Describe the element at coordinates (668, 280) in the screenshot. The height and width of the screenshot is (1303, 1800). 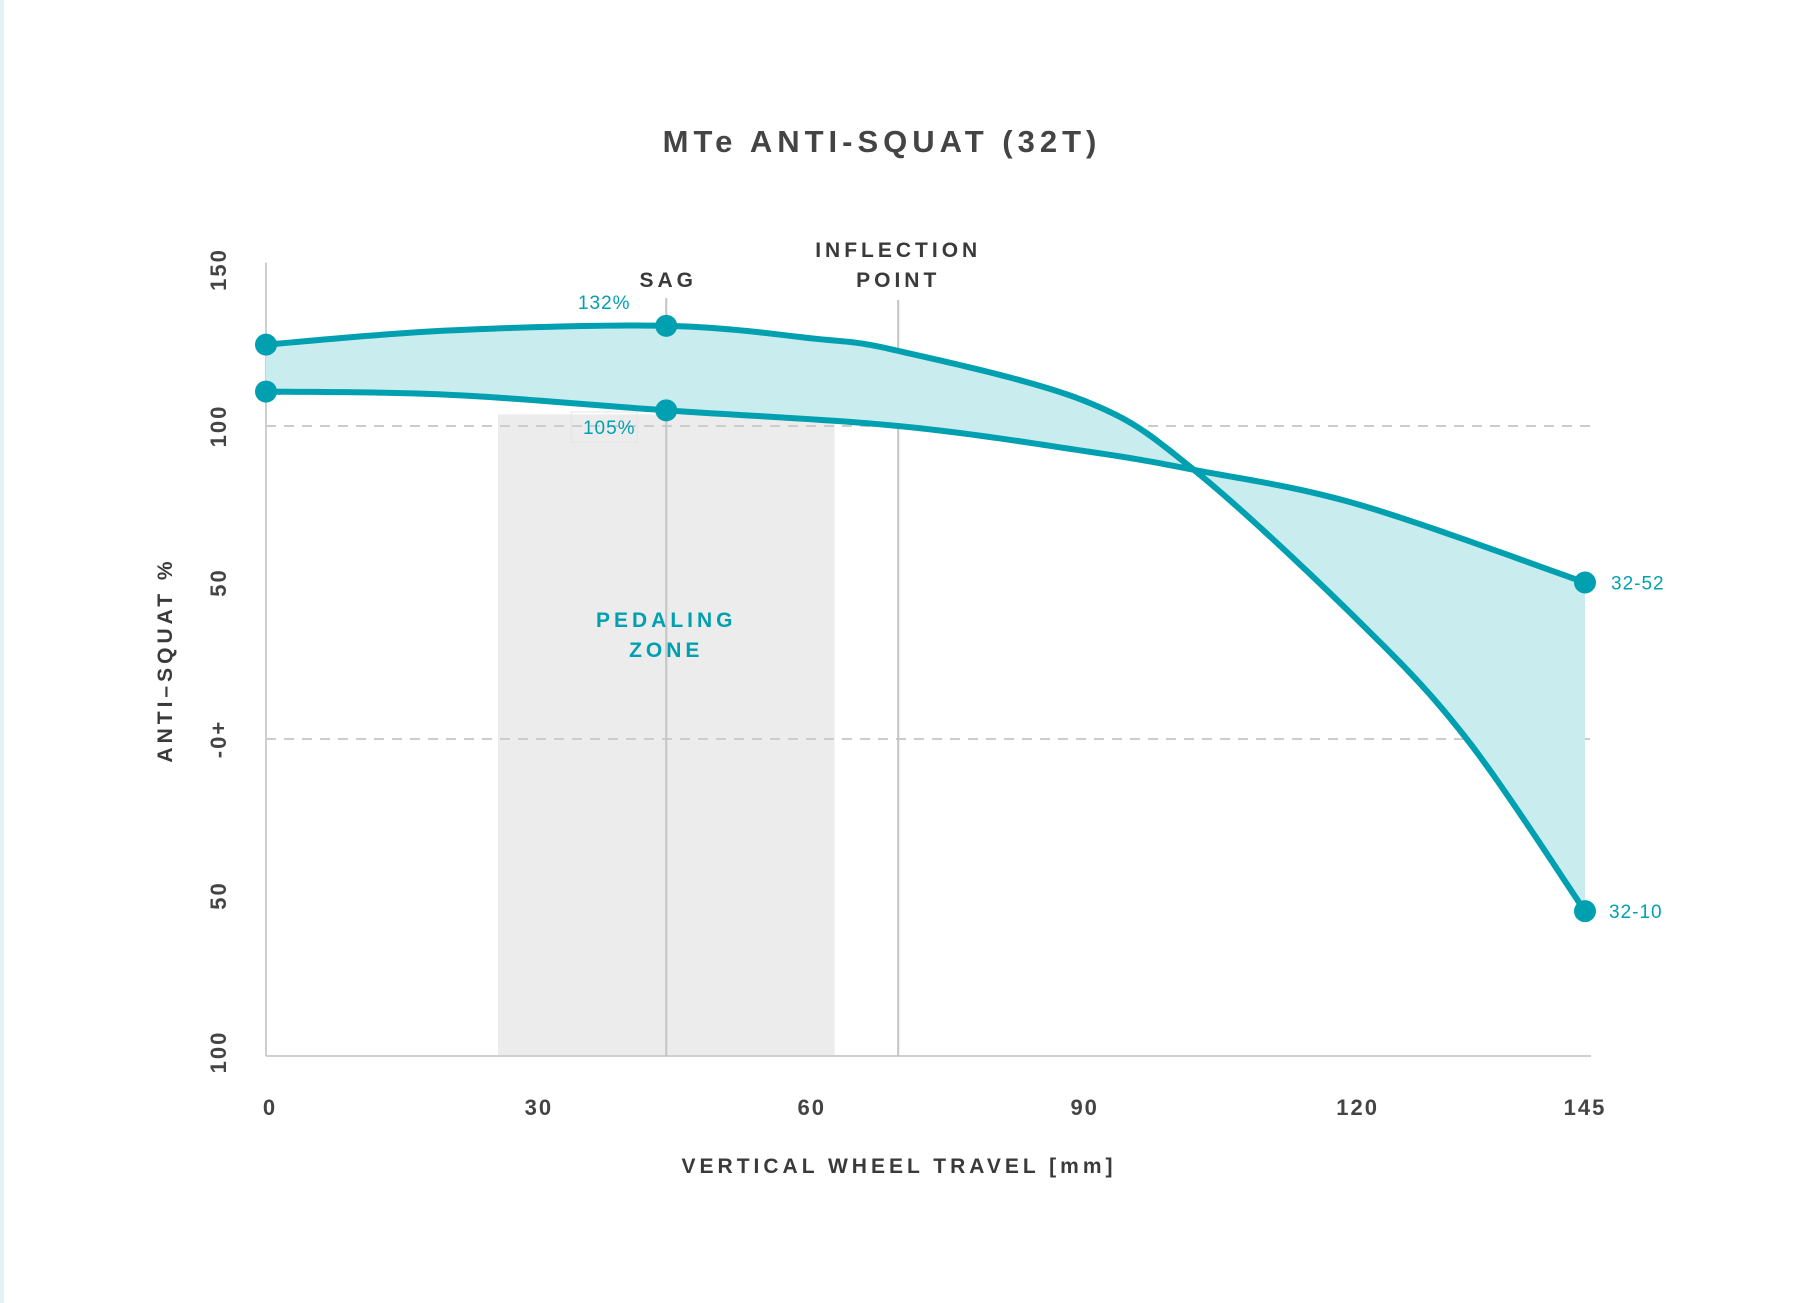
I see `sag-label: SAG` at that location.